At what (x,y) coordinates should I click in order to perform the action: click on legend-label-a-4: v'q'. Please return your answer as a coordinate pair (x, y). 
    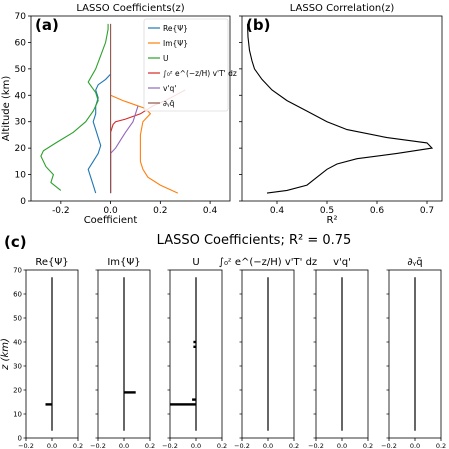
    Looking at the image, I should click on (169, 88).